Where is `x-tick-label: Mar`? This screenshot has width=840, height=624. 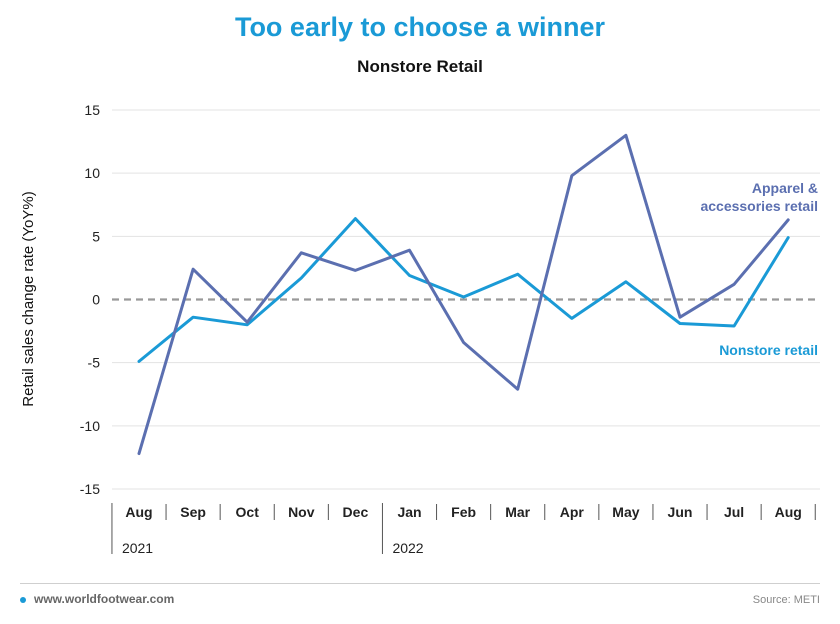
x-tick-label: Mar is located at coordinates (517, 512).